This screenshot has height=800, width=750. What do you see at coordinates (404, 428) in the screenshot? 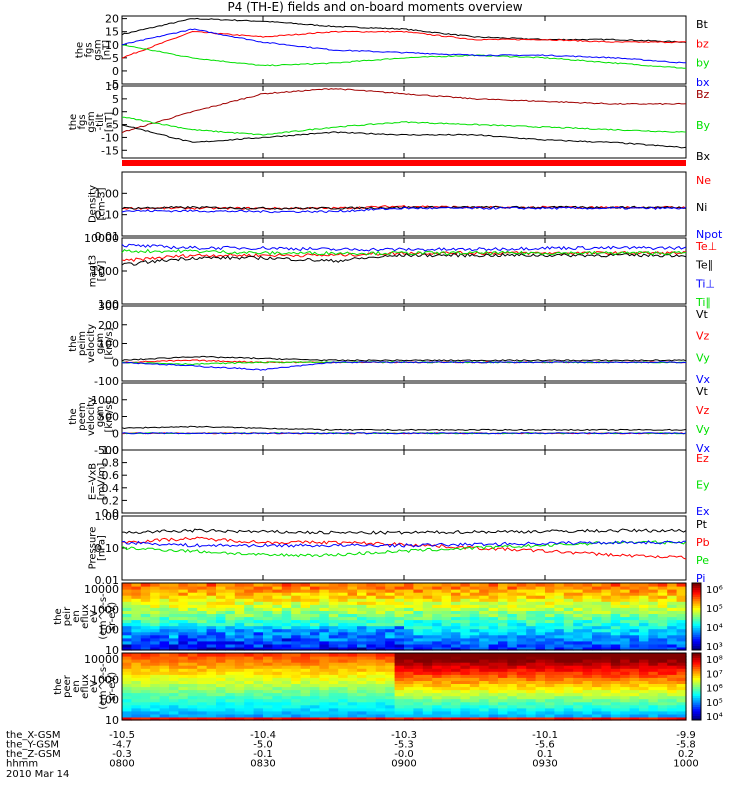
I see `series-line` at bounding box center [404, 428].